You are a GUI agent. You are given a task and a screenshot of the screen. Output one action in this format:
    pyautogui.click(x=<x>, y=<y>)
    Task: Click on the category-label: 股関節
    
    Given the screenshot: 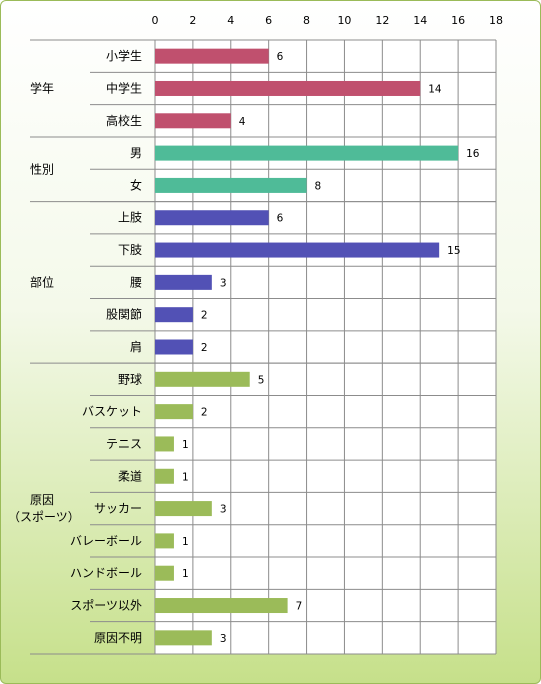 What is the action you would take?
    pyautogui.click(x=124, y=314)
    